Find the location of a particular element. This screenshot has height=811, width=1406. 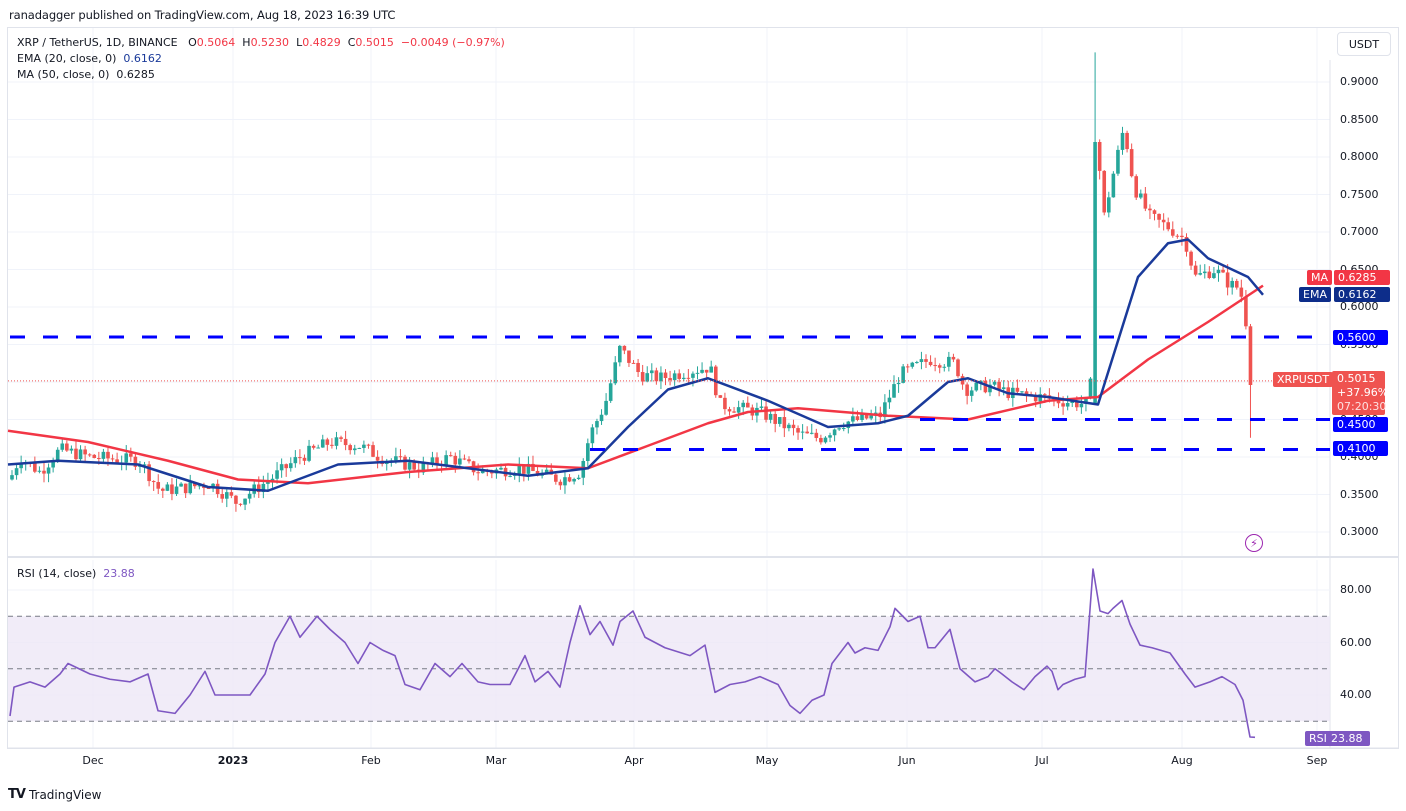

time-tick: Sep is located at coordinates (1317, 760).